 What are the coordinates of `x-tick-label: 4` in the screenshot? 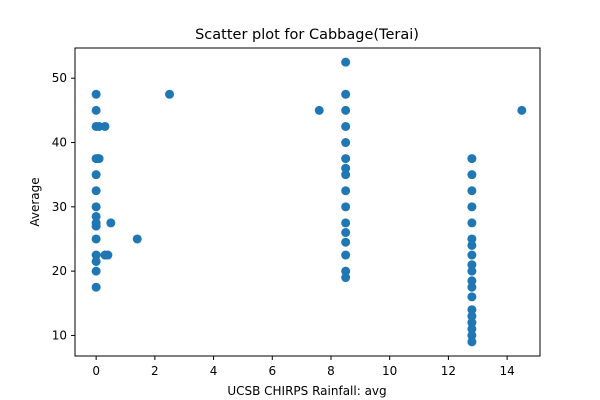 It's located at (214, 371).